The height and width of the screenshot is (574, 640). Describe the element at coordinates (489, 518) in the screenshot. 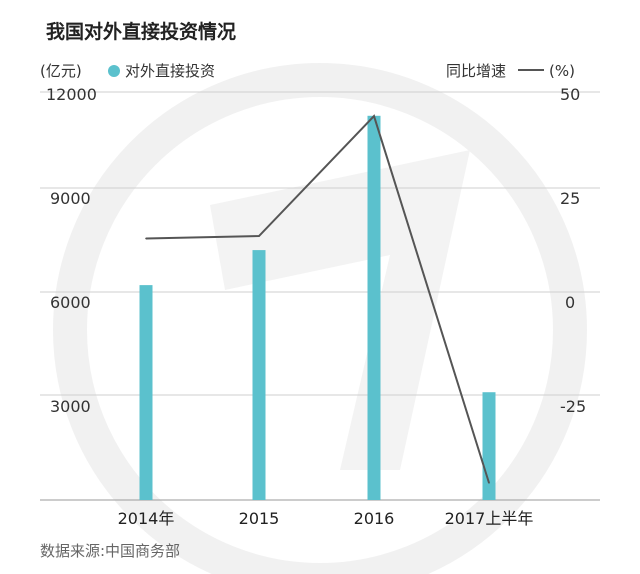

I see `x-tick-3: 2017上半年` at that location.